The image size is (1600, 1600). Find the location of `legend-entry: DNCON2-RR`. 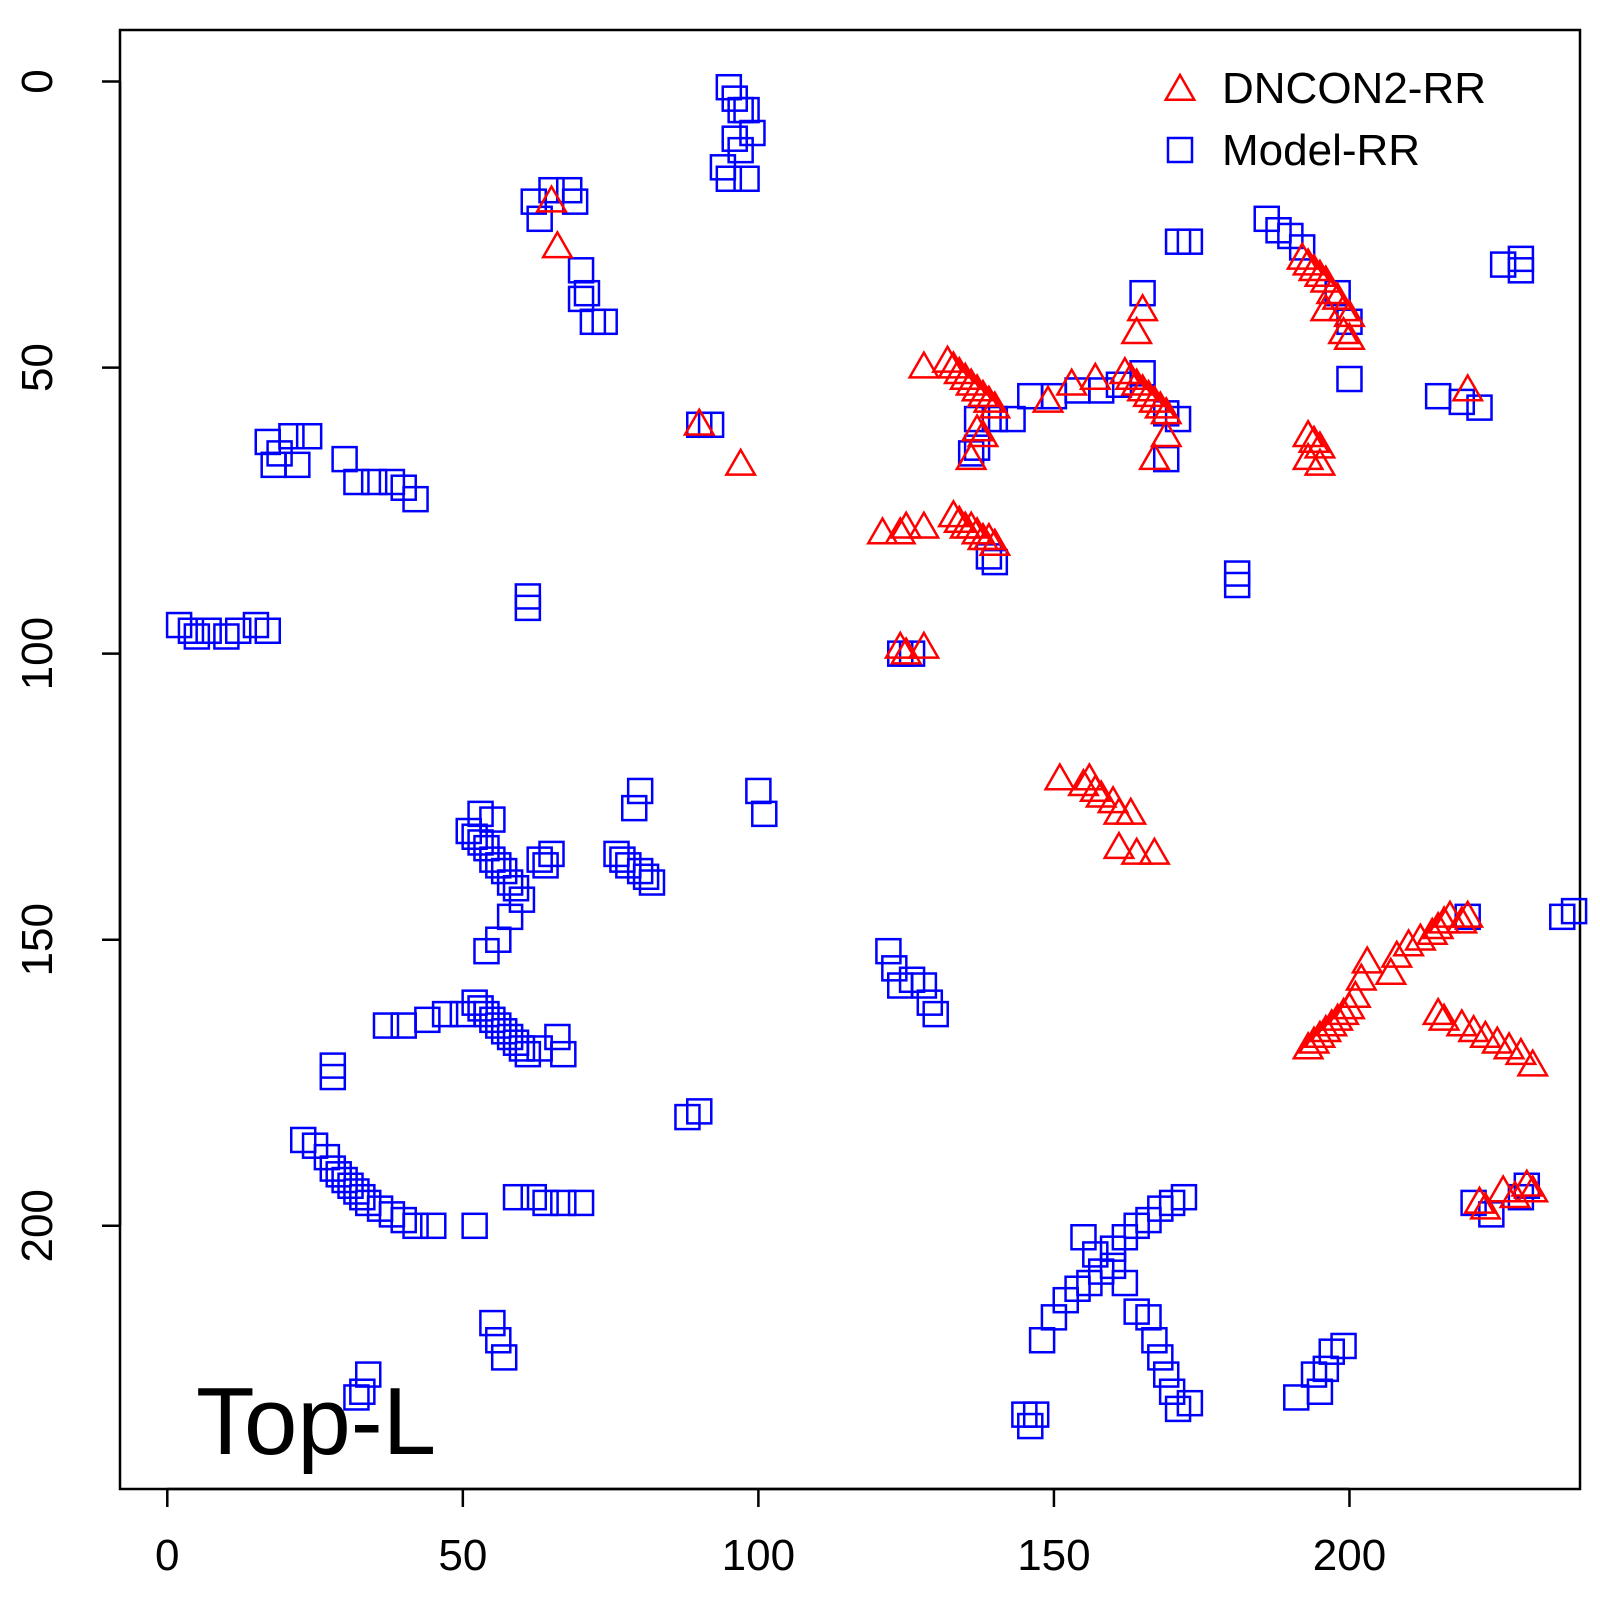

legend-entry: DNCON2-RR is located at coordinates (1324, 88).